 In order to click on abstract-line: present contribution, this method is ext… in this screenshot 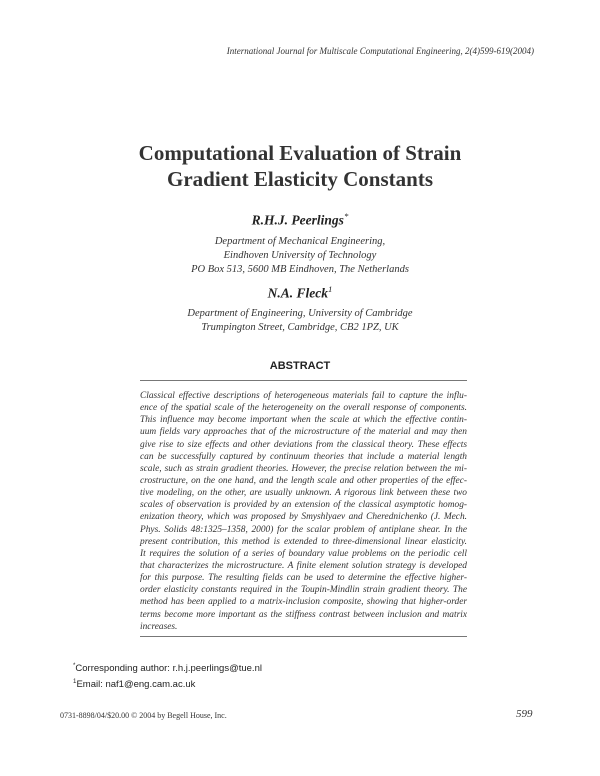, I will do `click(303, 541)`.